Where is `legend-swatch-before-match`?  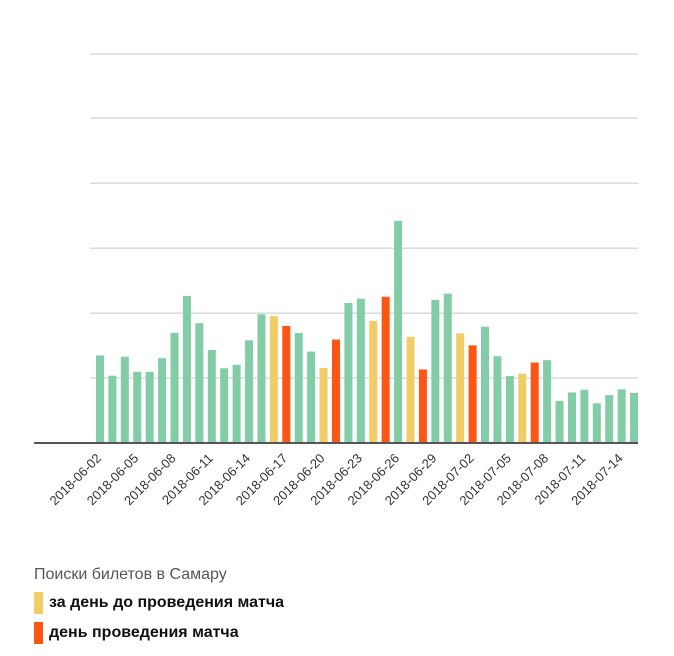
legend-swatch-before-match is located at coordinates (38, 603).